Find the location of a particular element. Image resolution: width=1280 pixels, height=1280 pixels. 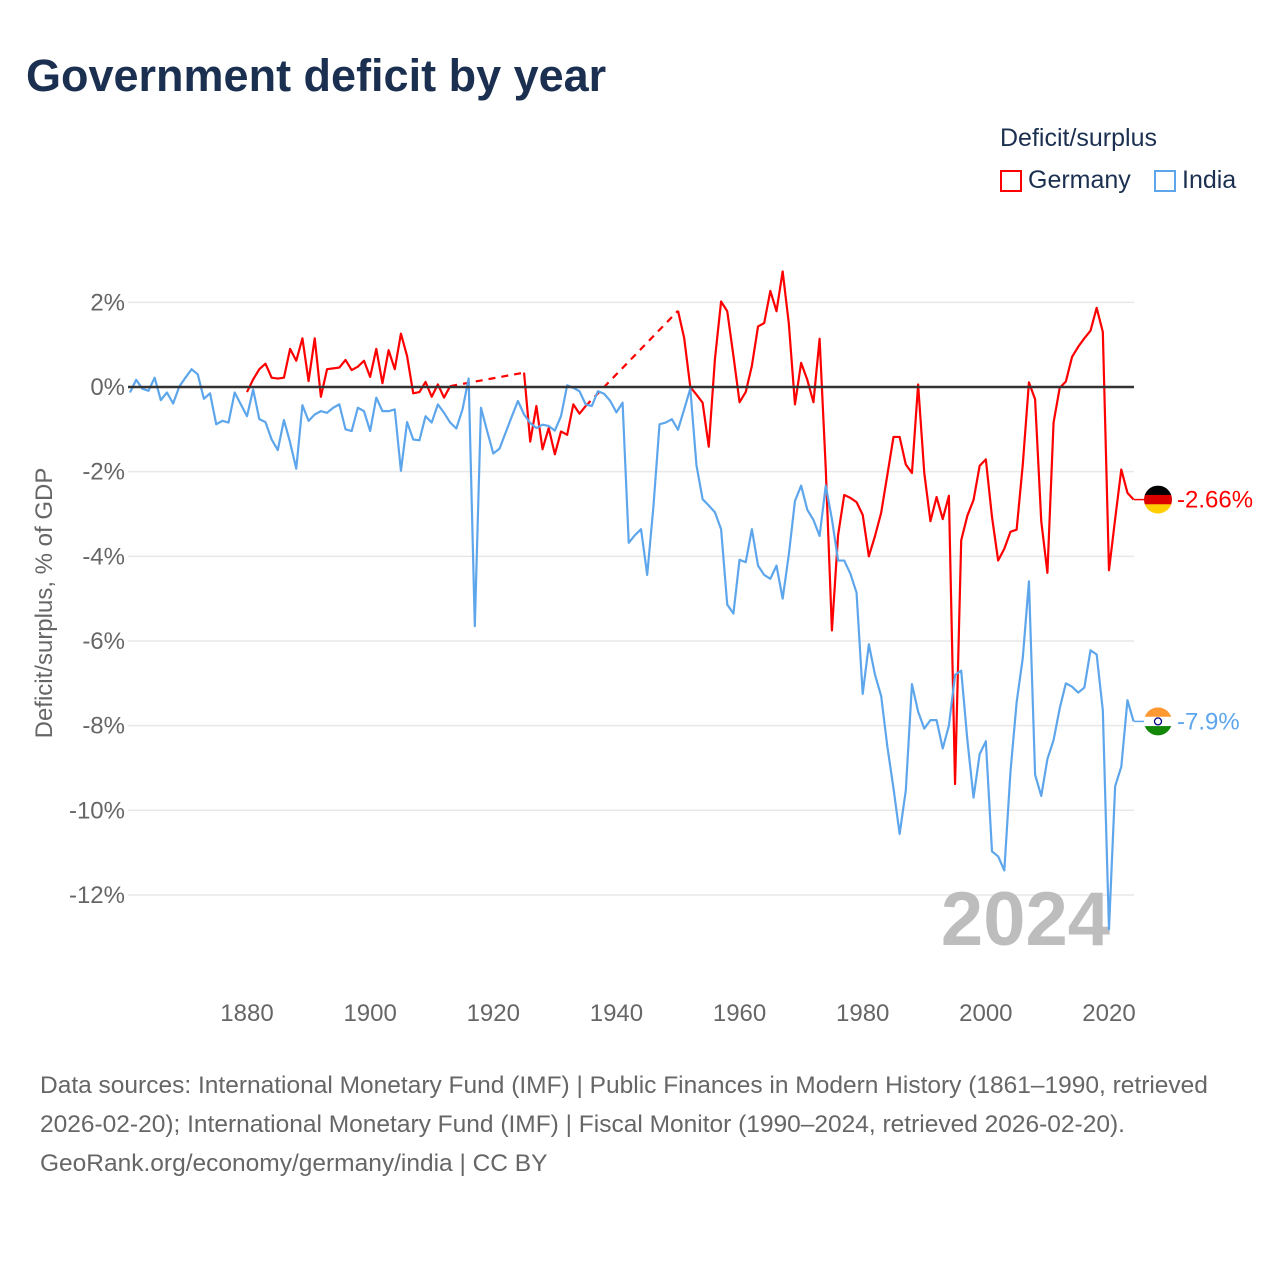

y-axis-label: Deficit/surplus, % of GDP is located at coordinates (44, 603).